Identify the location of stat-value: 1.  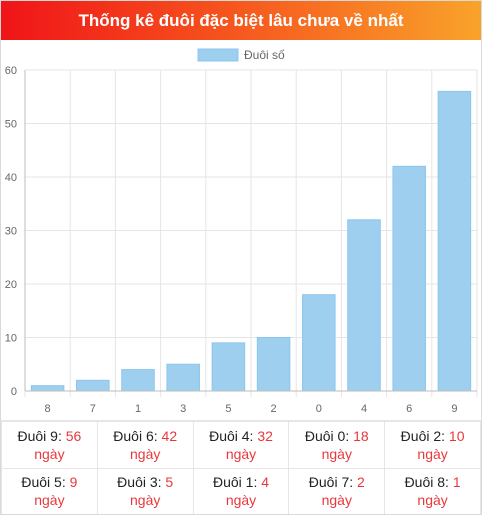
(456, 482).